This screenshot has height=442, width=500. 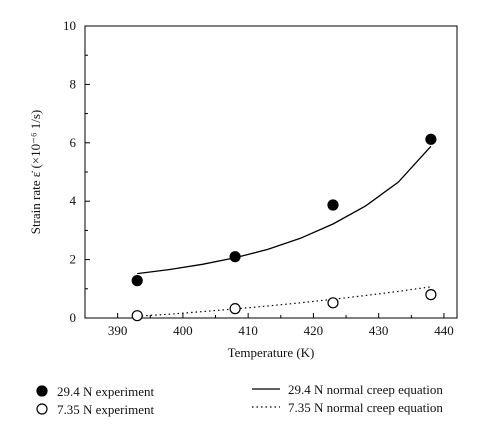 I want to click on x-axis-title: Temperature (K), so click(x=271, y=352).